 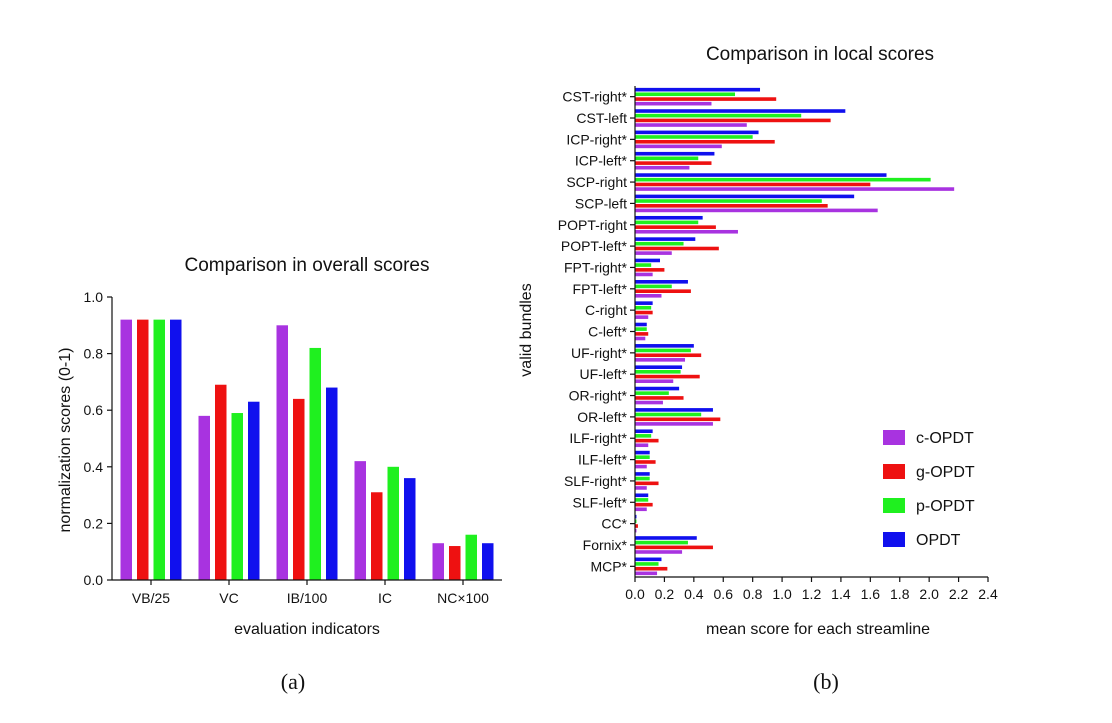 I want to click on bar-g-OPDT-C-right, so click(x=644, y=312).